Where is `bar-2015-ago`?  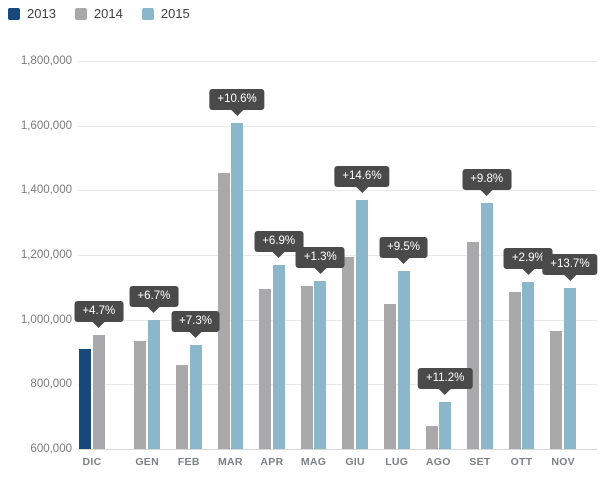
bar-2015-ago is located at coordinates (445, 425).